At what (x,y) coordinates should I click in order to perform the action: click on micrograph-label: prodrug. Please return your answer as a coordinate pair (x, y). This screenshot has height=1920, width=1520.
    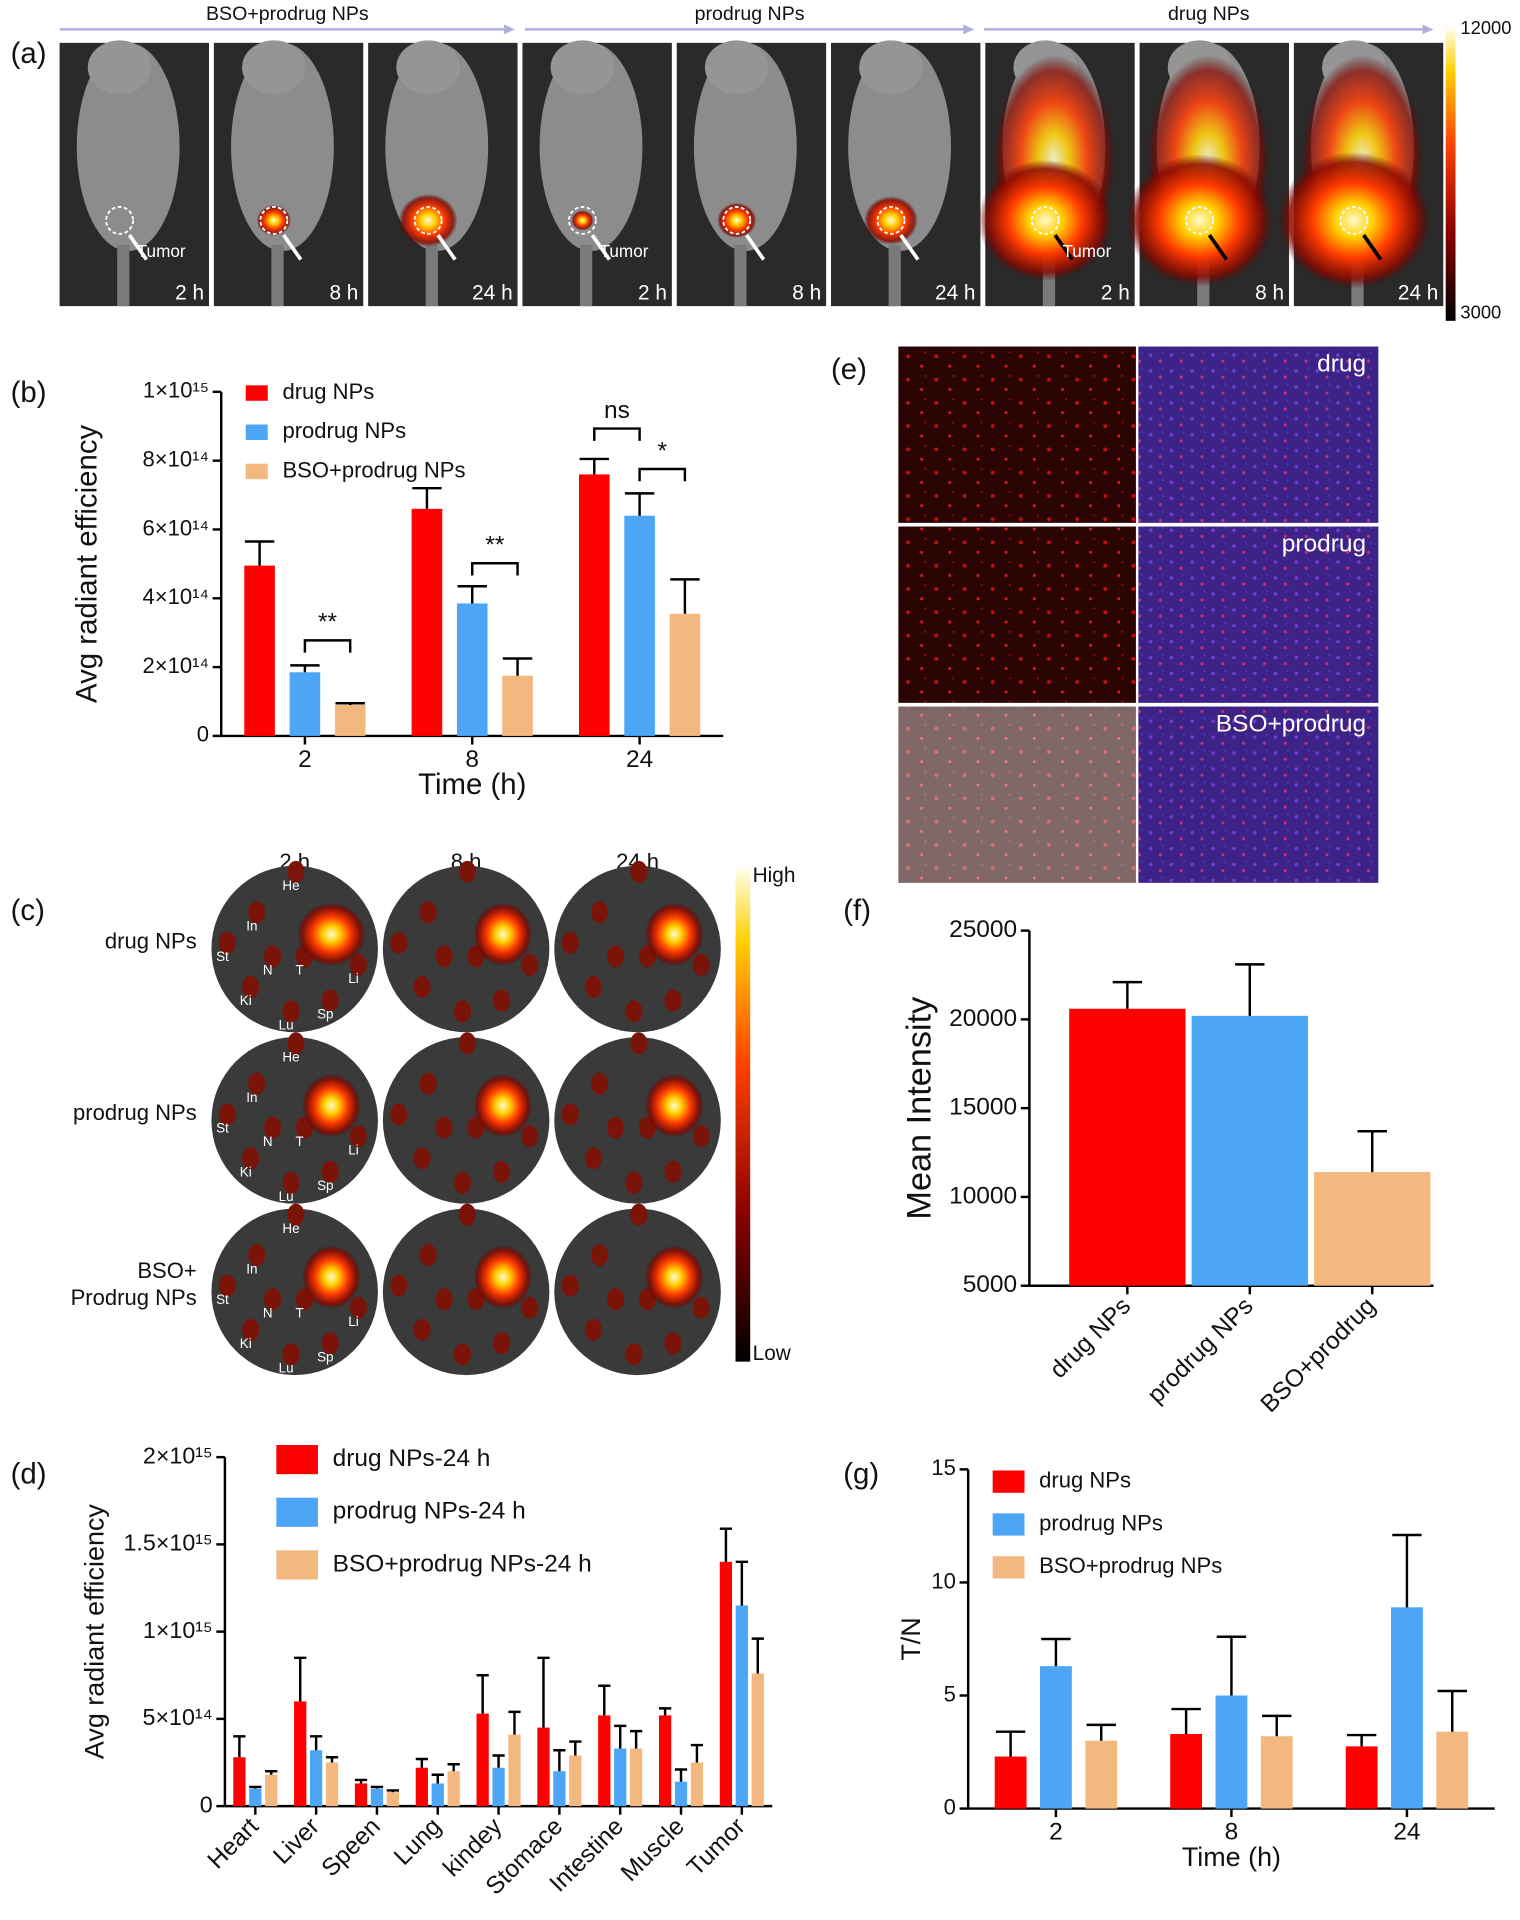
    Looking at the image, I should click on (1324, 543).